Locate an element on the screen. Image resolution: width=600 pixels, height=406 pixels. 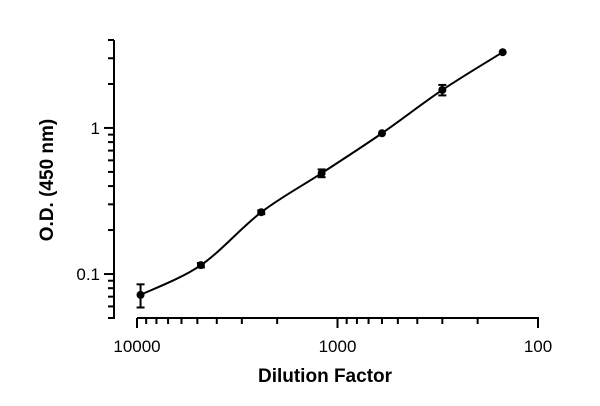
y-axis-title: O.D. (450 nm) is located at coordinates (47, 180).